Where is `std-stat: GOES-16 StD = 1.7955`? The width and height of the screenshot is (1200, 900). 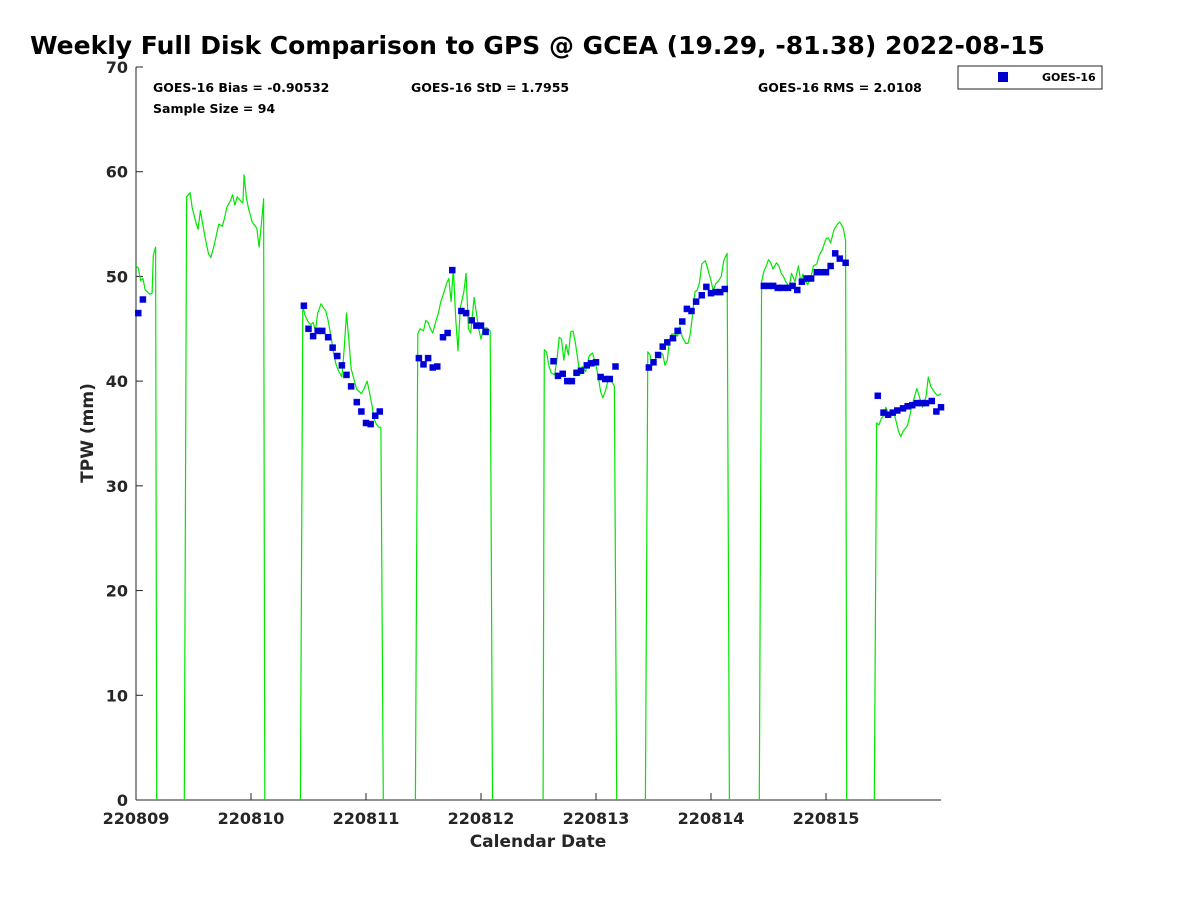
std-stat: GOES-16 StD = 1.7955 is located at coordinates (490, 87).